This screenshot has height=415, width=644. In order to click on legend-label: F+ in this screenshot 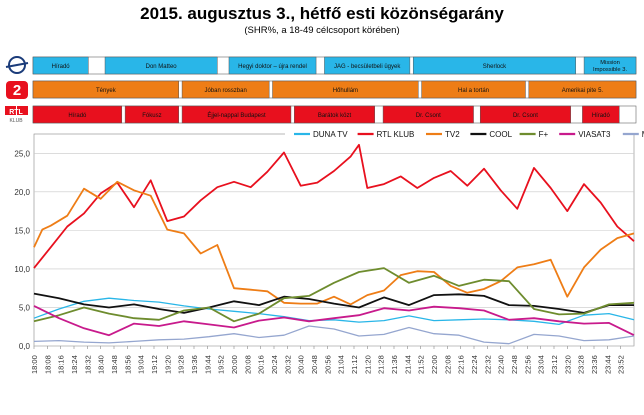, I will do `click(544, 134)`.